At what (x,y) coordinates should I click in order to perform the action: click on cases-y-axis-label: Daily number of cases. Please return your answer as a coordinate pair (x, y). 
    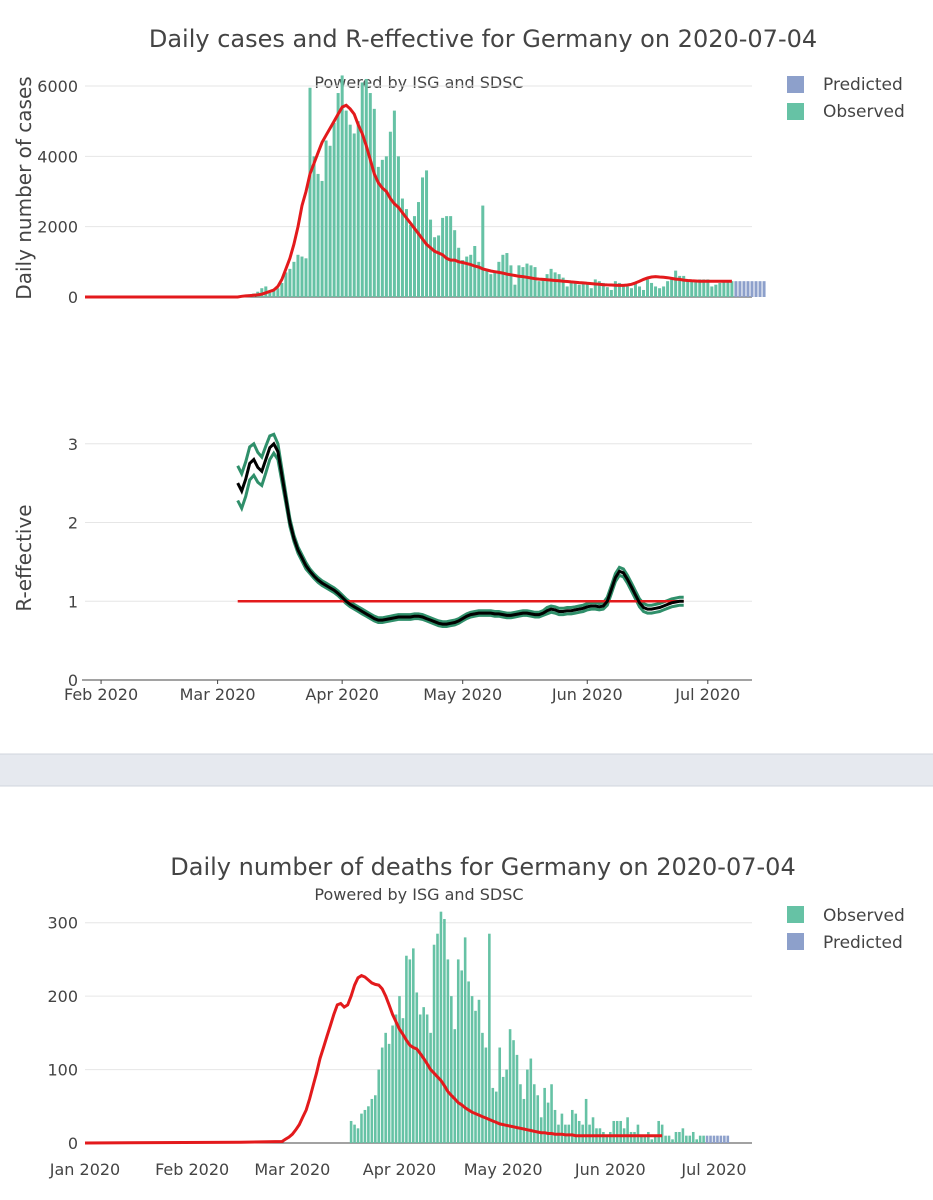
    Looking at the image, I should click on (24, 187).